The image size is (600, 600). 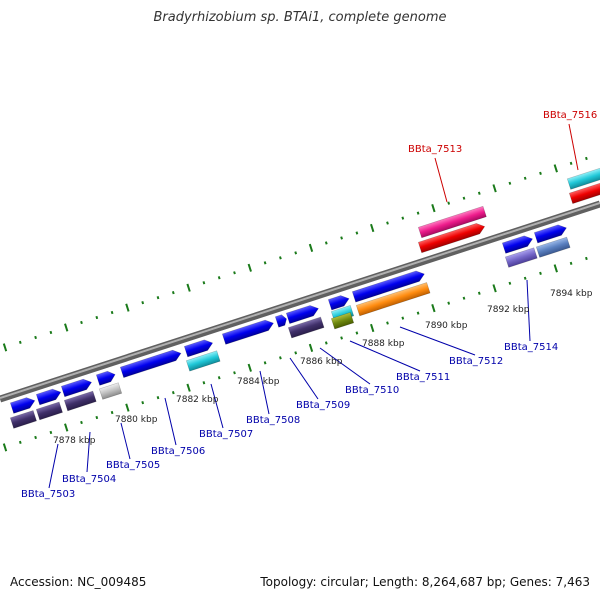 I want to click on gene-bbta-7505-a, so click(x=76, y=388).